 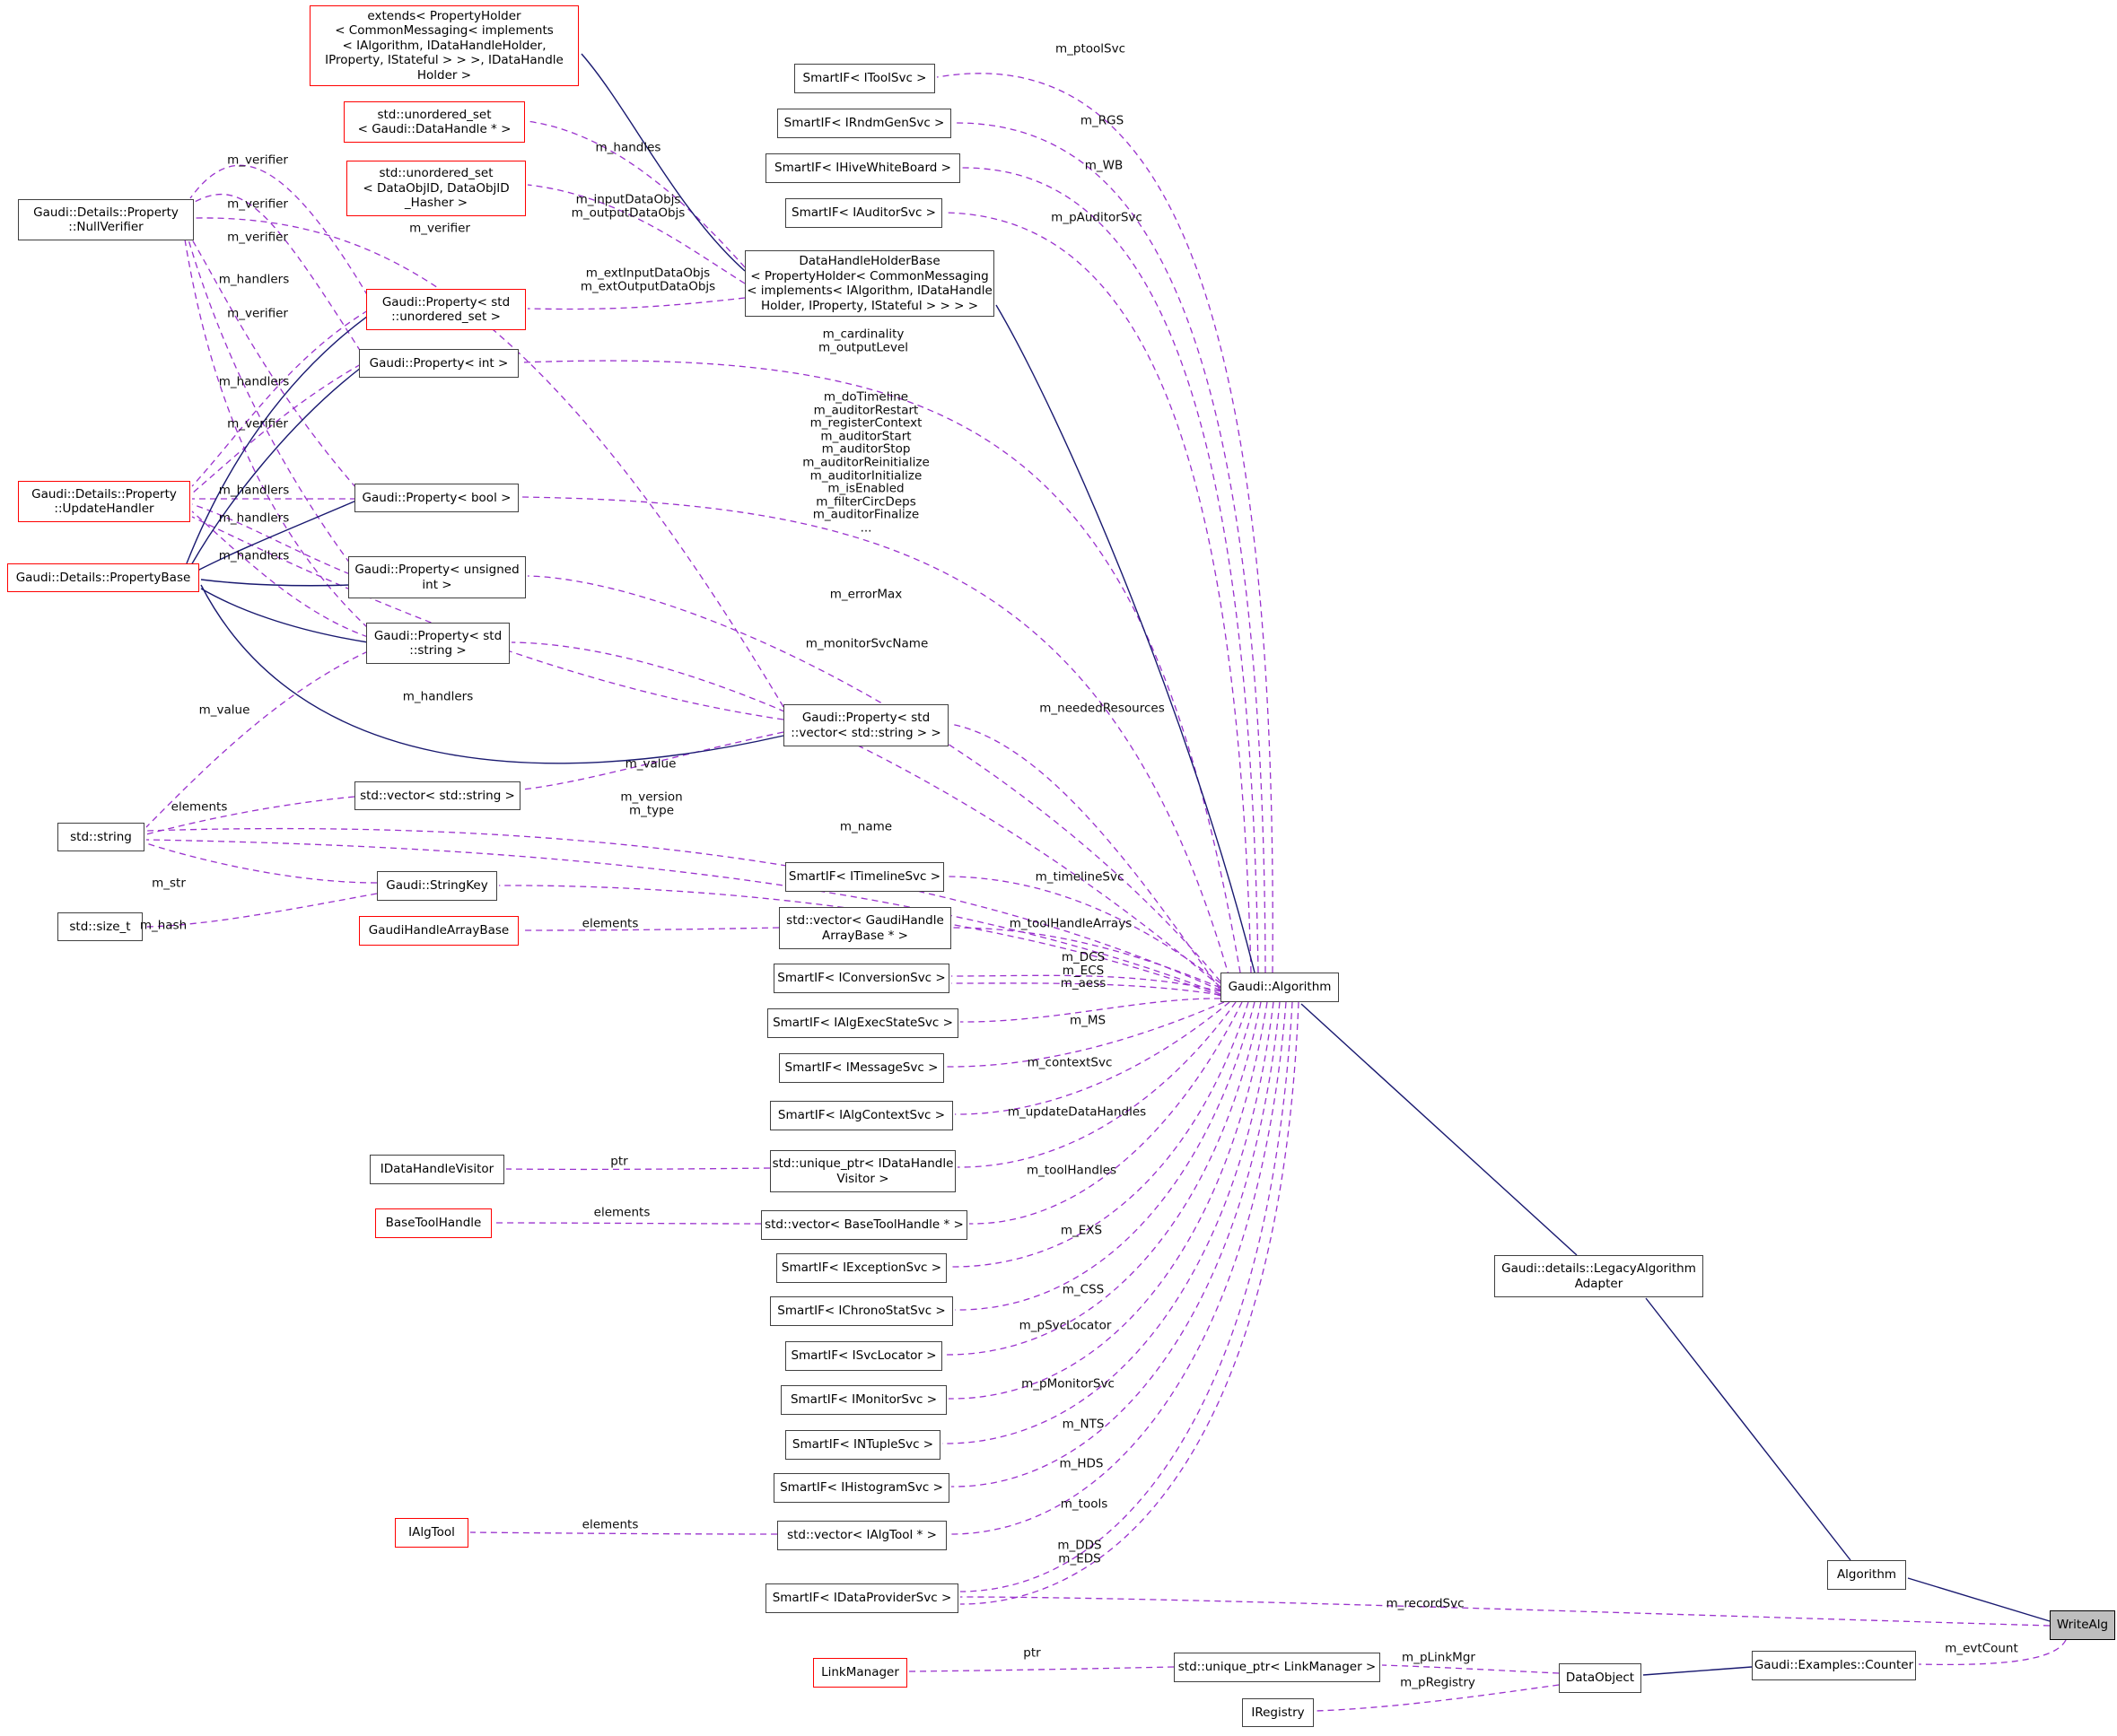 I want to click on class-node-gaudihandlearraybase: GaudiHandleArrayBase, so click(x=439, y=931).